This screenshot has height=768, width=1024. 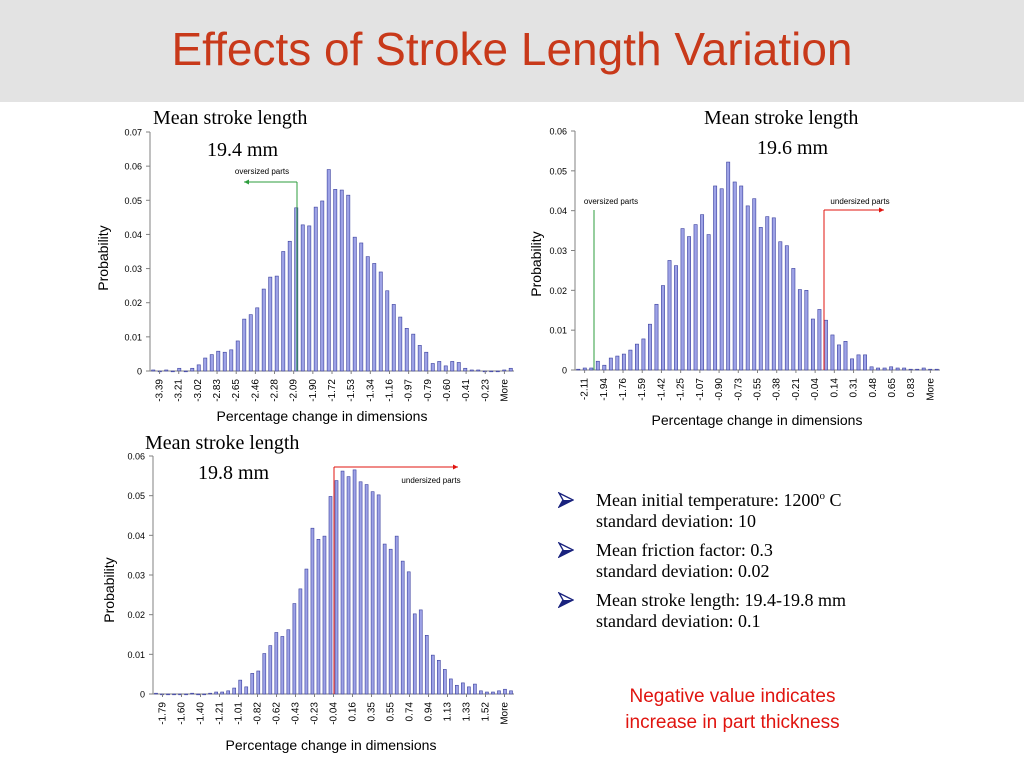 What do you see at coordinates (198, 390) in the screenshot?
I see `x-tick-label: -3.02` at bounding box center [198, 390].